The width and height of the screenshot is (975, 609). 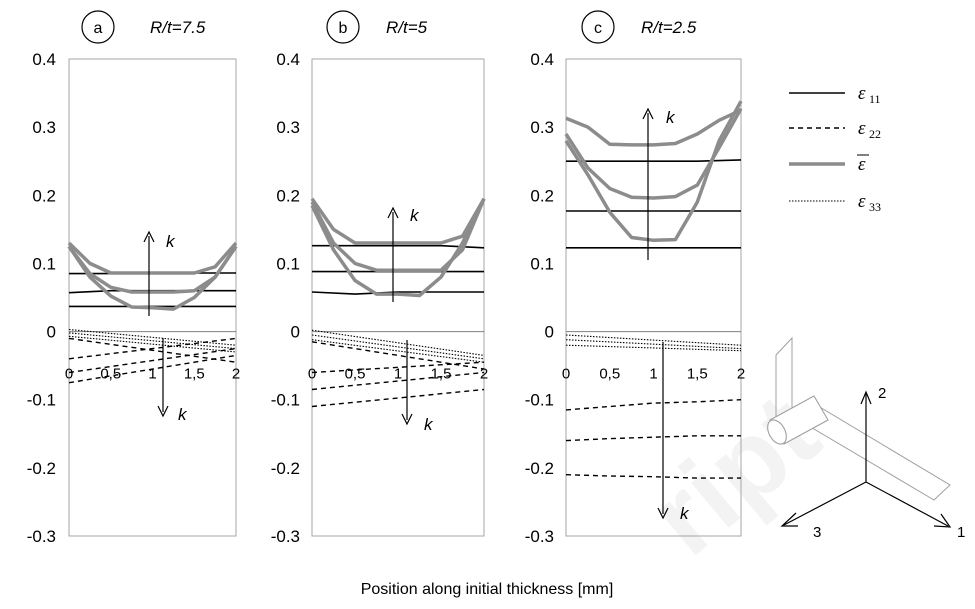 What do you see at coordinates (875, 99) in the screenshot?
I see `legend-subscript: 11` at bounding box center [875, 99].